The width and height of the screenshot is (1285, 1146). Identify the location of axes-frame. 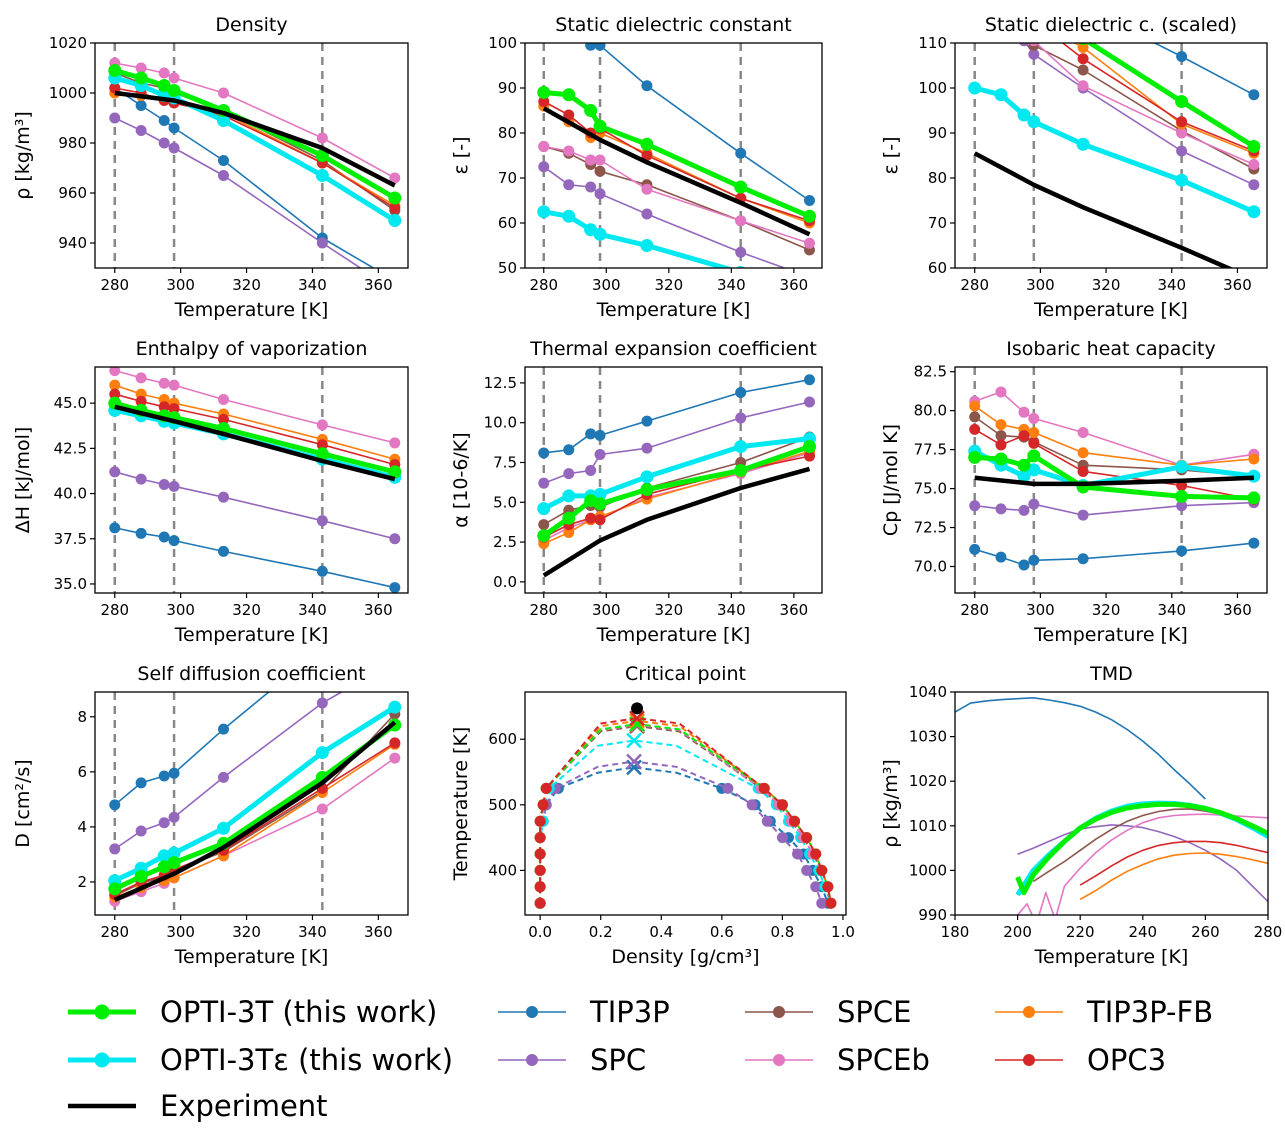
(251, 480).